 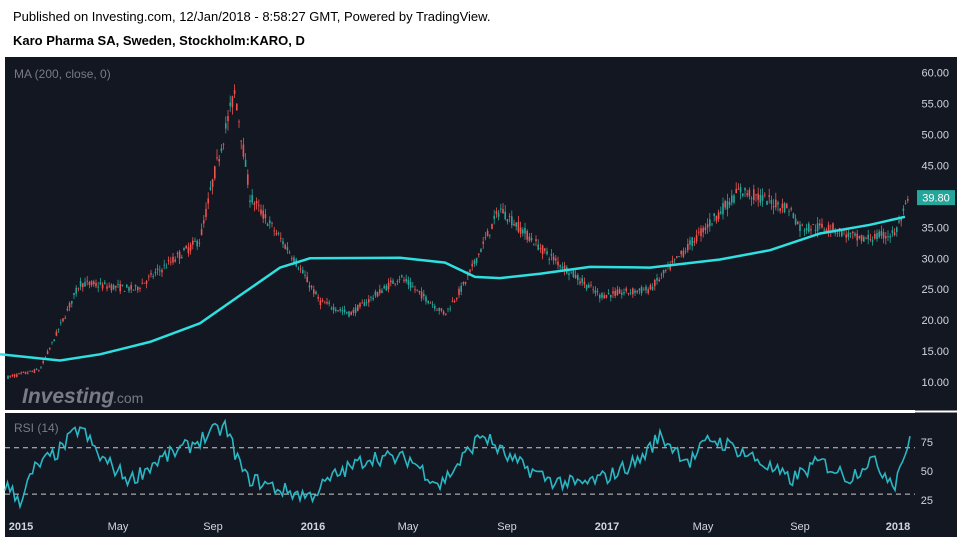 I want to click on last-price-tag, so click(x=936, y=198).